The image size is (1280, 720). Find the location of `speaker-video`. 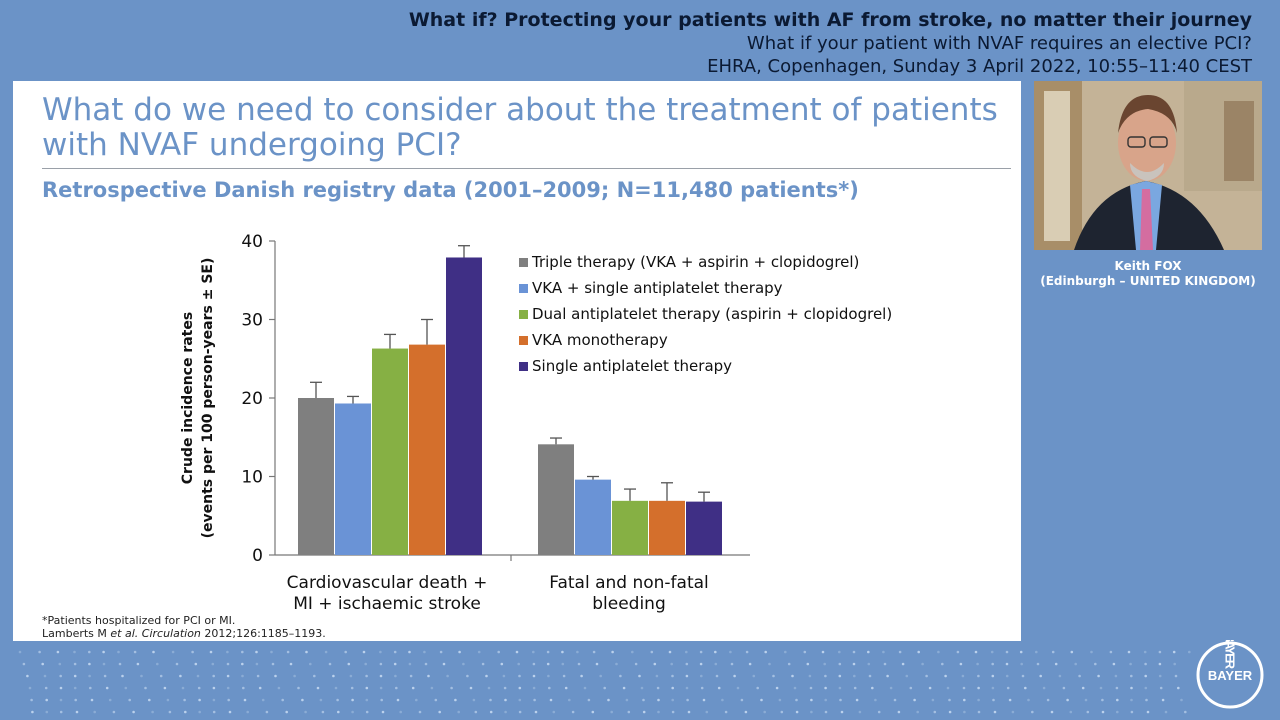

speaker-video is located at coordinates (1148, 165).